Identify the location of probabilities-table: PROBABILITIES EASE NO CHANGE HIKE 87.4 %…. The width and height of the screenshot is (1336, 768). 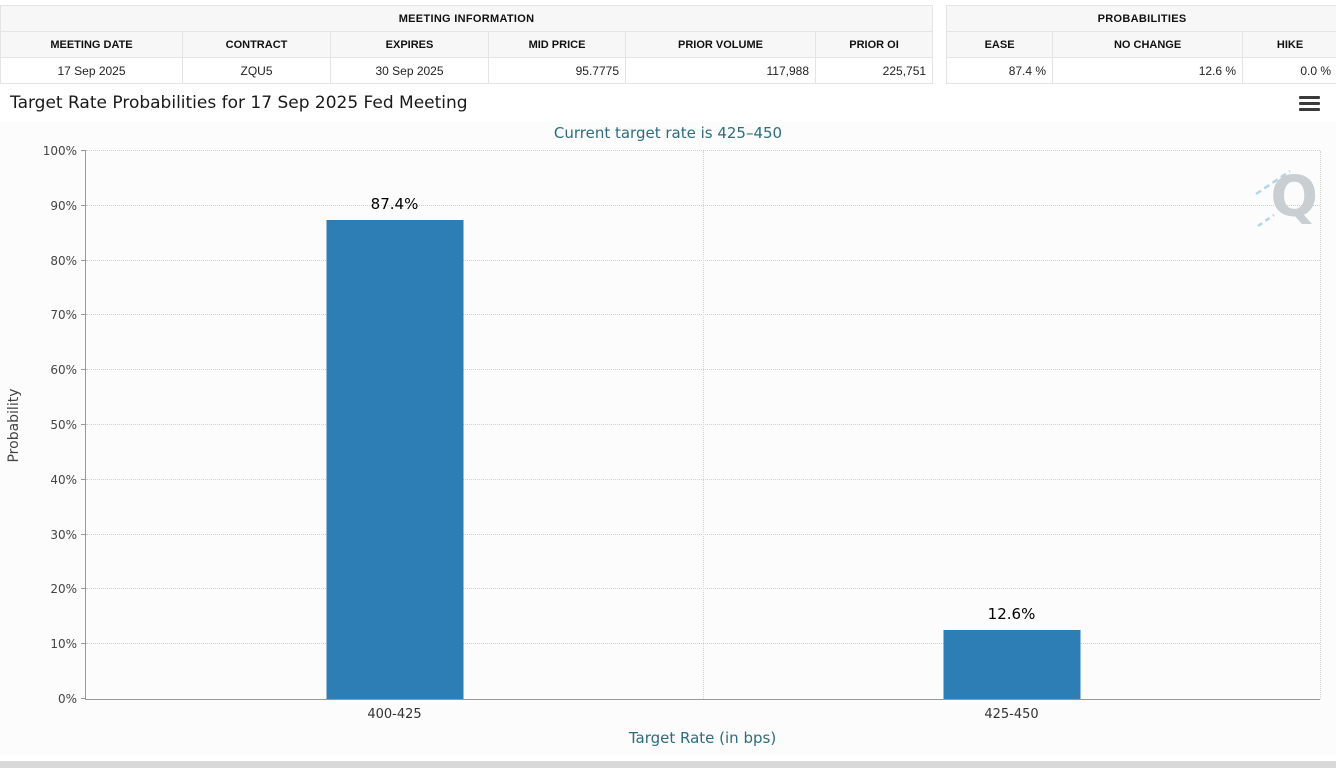
(1141, 44).